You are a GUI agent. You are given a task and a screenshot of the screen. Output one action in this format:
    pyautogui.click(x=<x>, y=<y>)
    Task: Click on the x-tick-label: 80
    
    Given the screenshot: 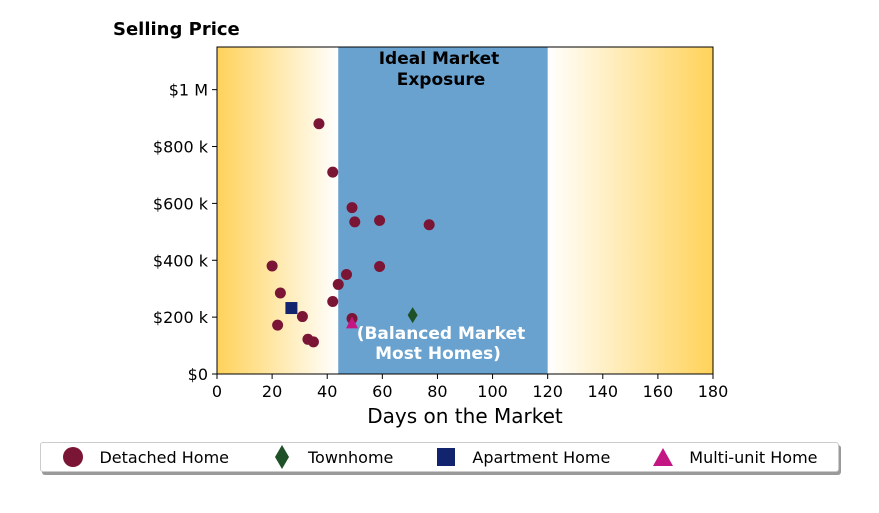 What is the action you would take?
    pyautogui.click(x=437, y=391)
    